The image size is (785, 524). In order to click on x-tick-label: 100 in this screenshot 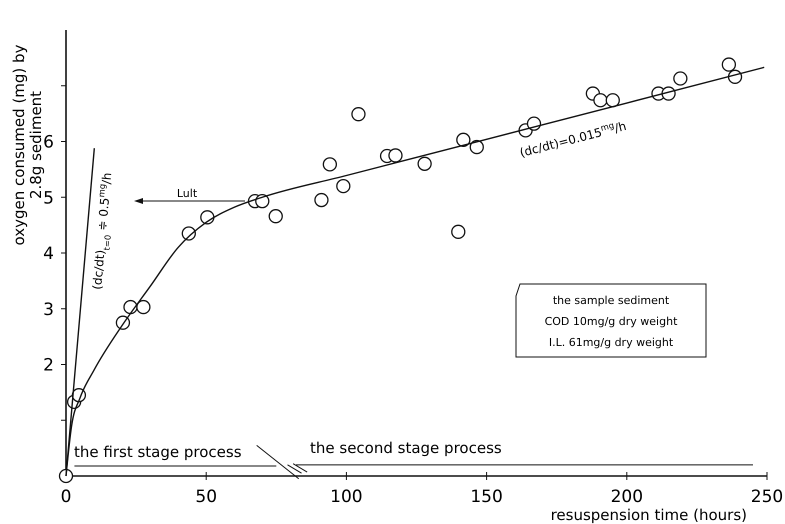, I will do `click(346, 497)`.